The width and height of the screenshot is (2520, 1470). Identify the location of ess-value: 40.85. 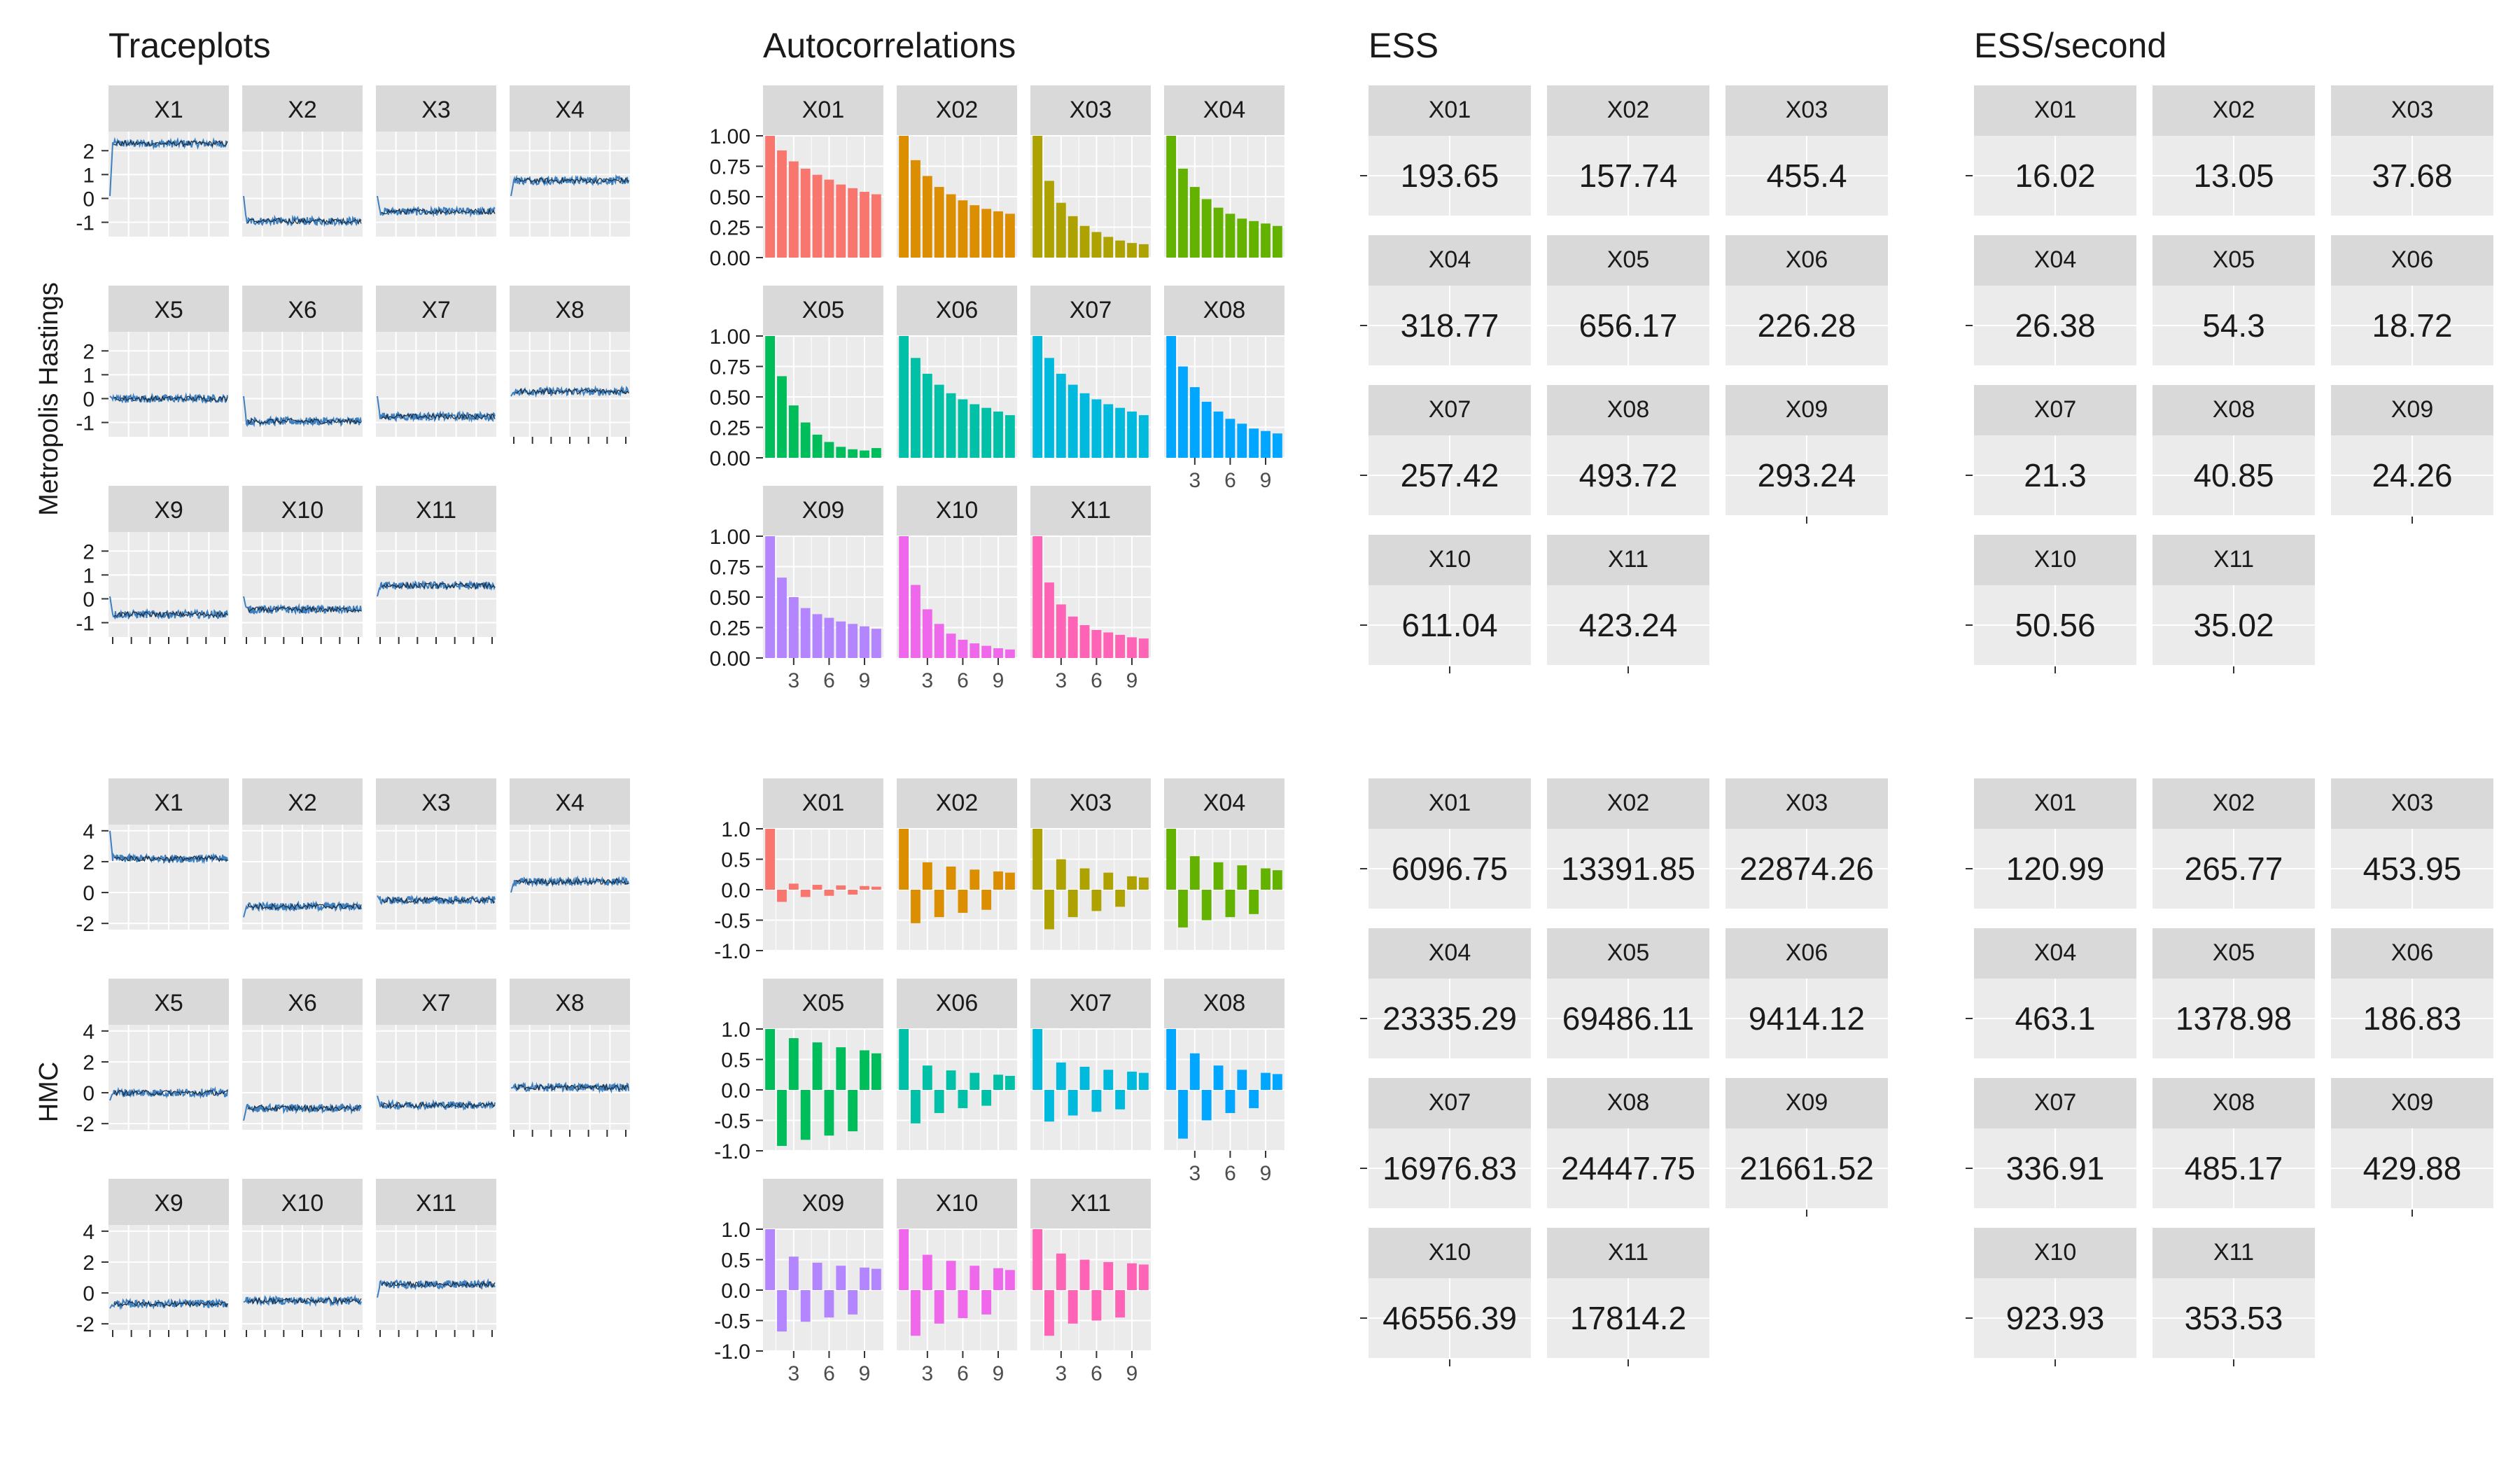
(2233, 475).